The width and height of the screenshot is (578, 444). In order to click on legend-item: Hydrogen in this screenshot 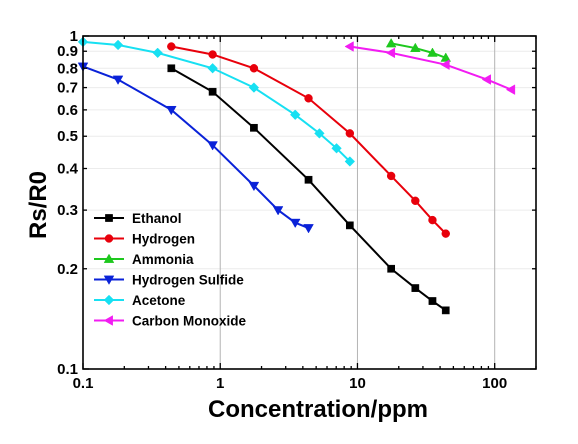, I will do `click(144, 239)`.